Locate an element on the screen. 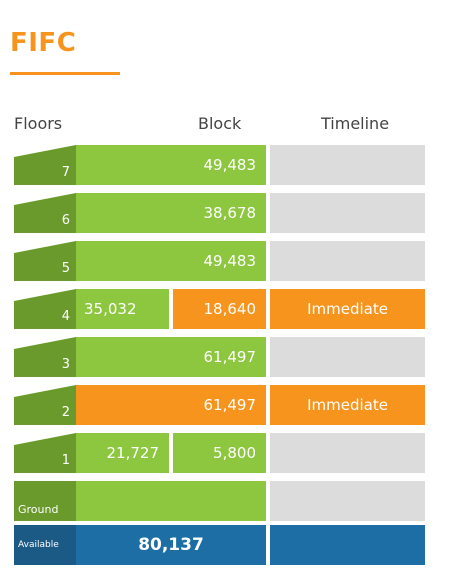  floor-row-1: 1 21,727 5,800 is located at coordinates (235, 453).